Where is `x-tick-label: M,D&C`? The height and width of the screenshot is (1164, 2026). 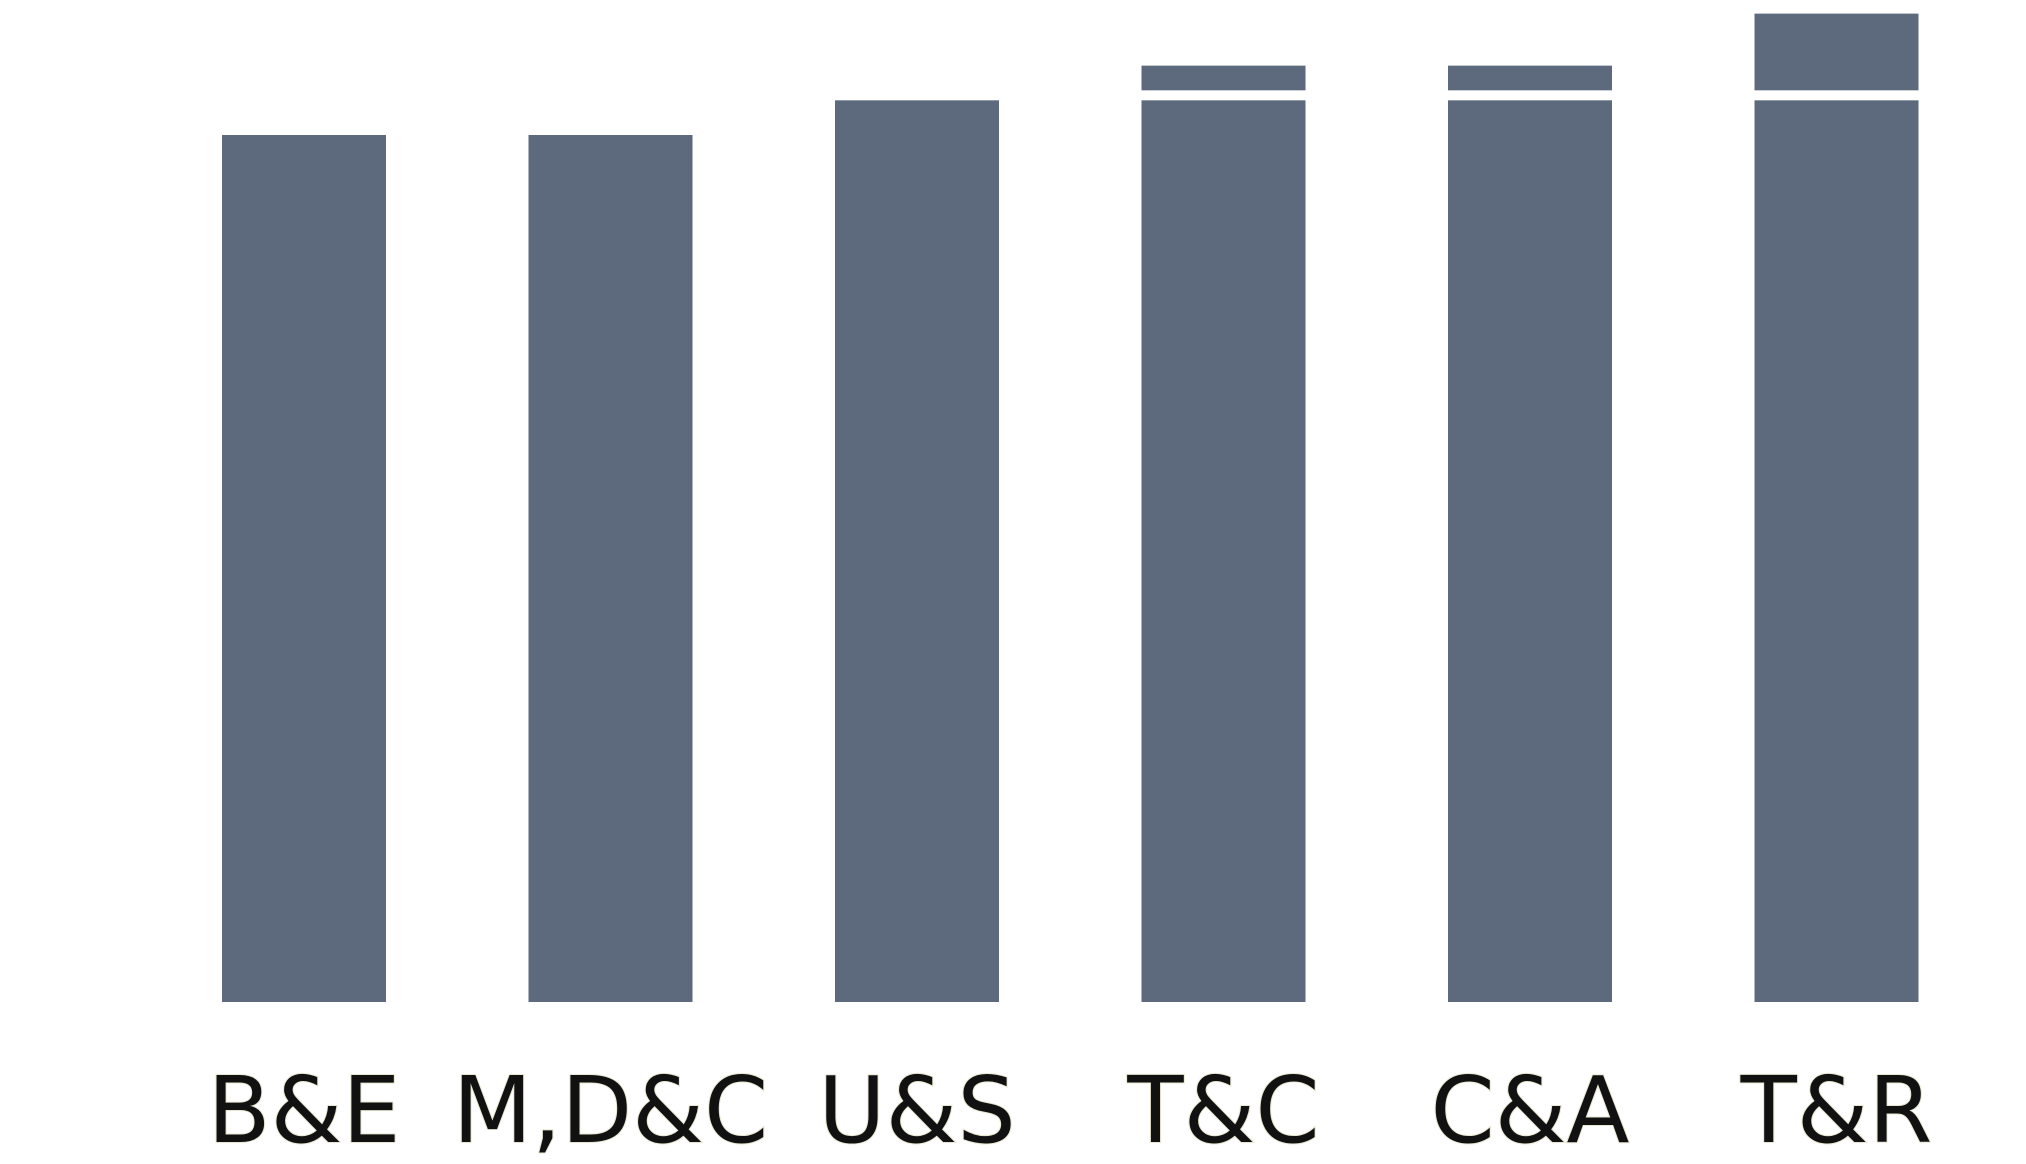
x-tick-label: M,D&C is located at coordinates (610, 1110).